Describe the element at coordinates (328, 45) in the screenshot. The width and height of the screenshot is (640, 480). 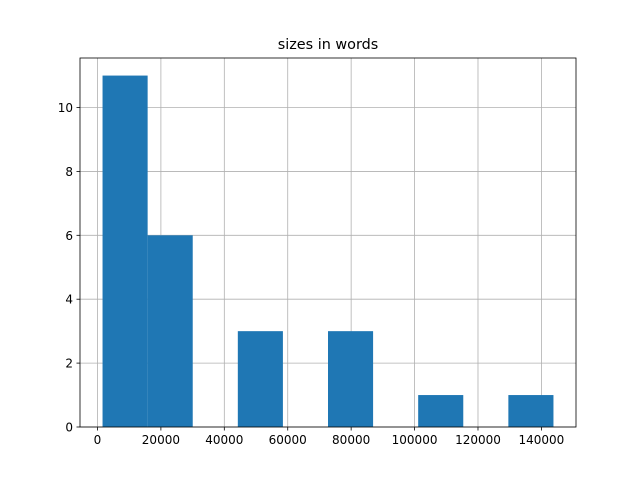
I see `chart-title: sizes in words` at that location.